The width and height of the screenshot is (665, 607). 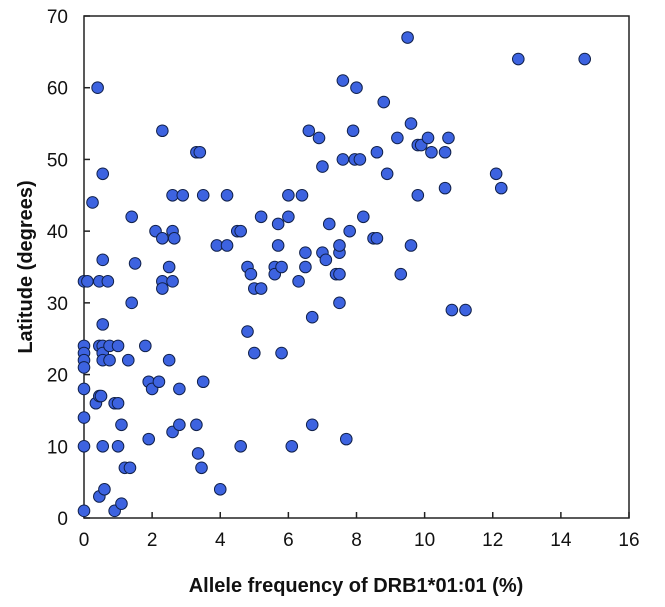 I want to click on x-tick-label: 2, so click(x=152, y=540).